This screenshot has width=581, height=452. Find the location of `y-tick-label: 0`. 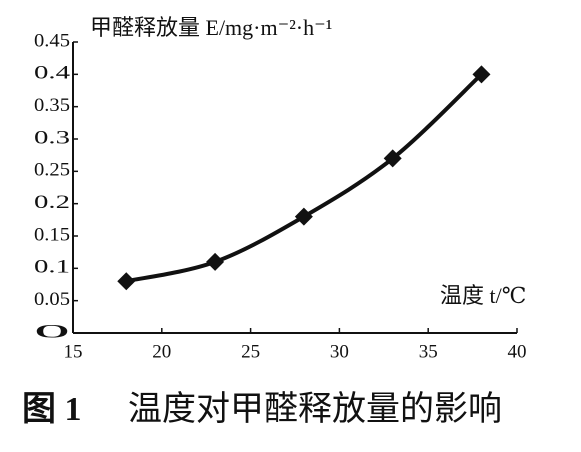

y-tick-label: 0 is located at coordinates (52, 331).